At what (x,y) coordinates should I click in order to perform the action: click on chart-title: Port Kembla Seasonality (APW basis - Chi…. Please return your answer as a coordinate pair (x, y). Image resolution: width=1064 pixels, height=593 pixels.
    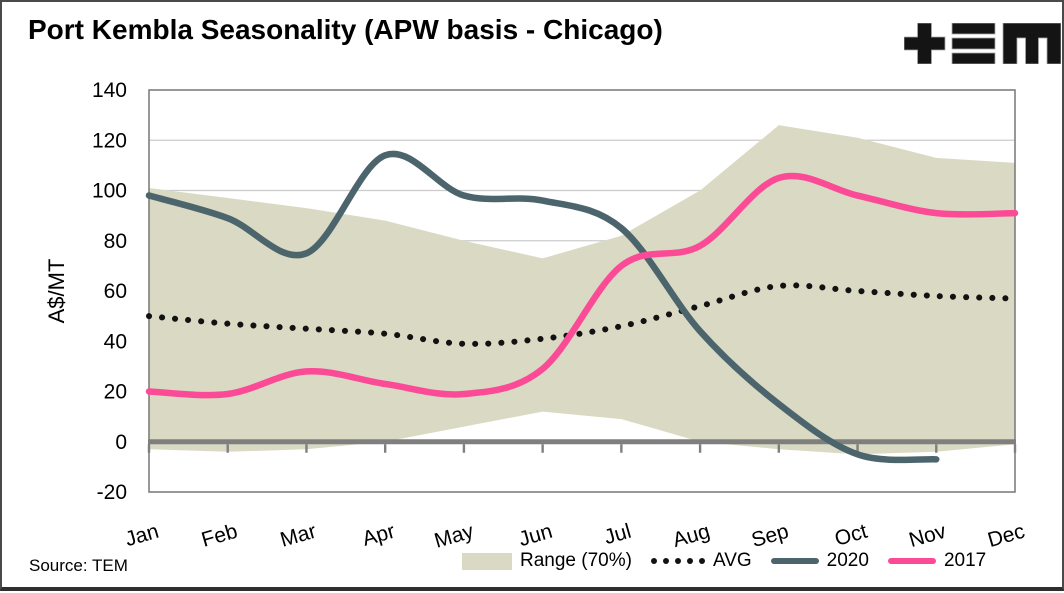
    Looking at the image, I should click on (345, 29).